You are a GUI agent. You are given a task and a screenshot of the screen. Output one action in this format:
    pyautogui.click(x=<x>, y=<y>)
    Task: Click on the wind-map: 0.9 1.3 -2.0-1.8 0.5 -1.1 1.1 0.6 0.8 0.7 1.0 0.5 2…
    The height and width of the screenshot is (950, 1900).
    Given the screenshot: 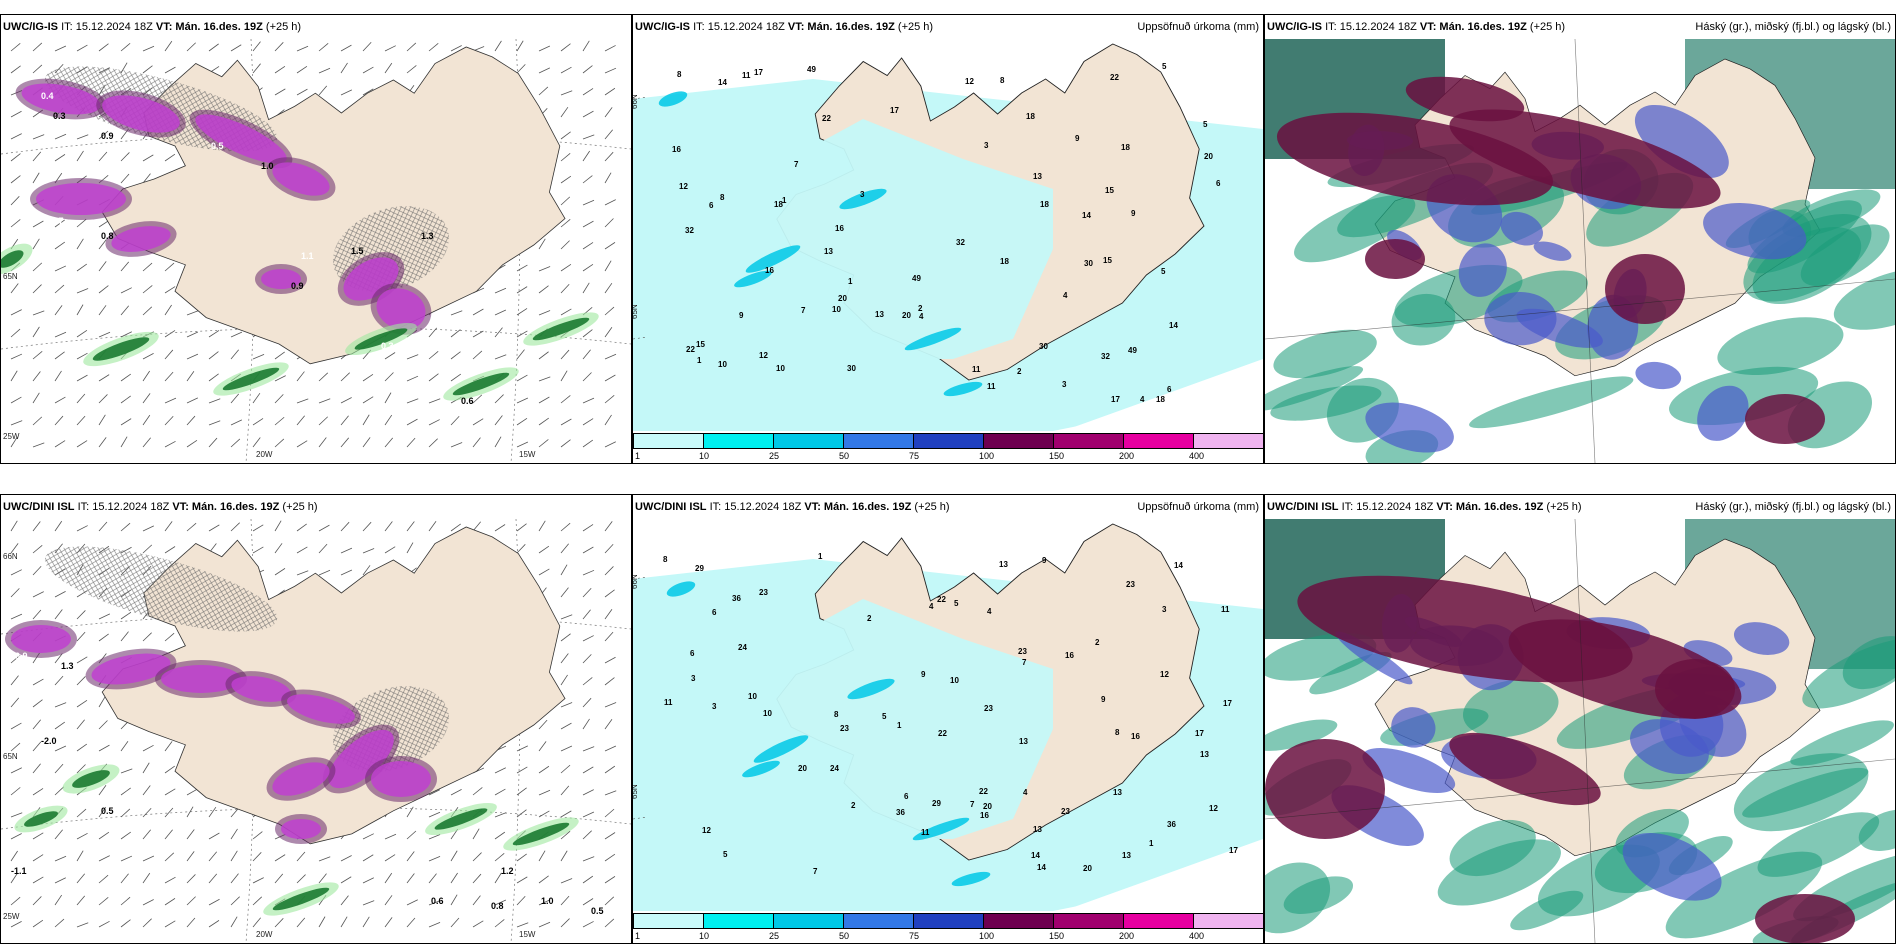 What is the action you would take?
    pyautogui.click(x=316, y=731)
    